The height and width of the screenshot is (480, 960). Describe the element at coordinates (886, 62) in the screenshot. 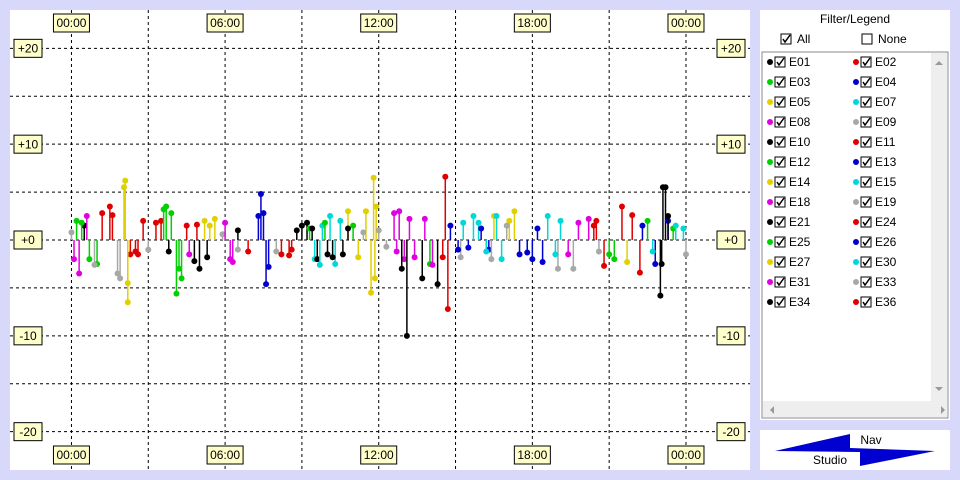

I see `legend-label: E02` at that location.